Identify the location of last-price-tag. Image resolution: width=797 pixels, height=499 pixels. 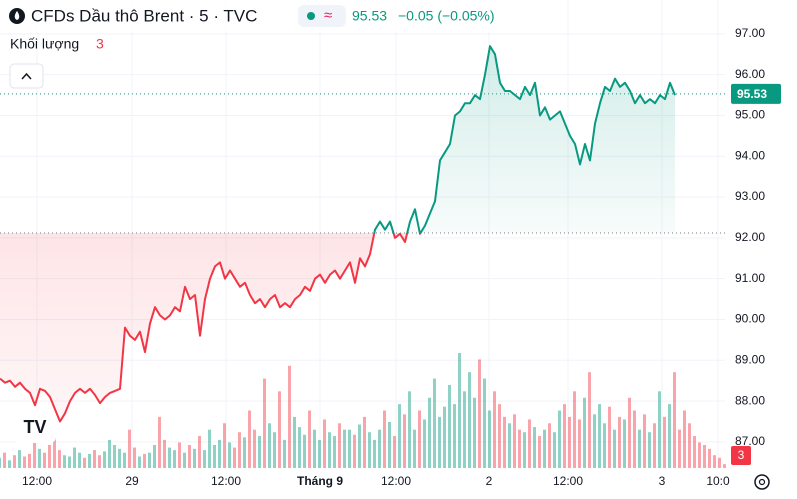
(756, 93).